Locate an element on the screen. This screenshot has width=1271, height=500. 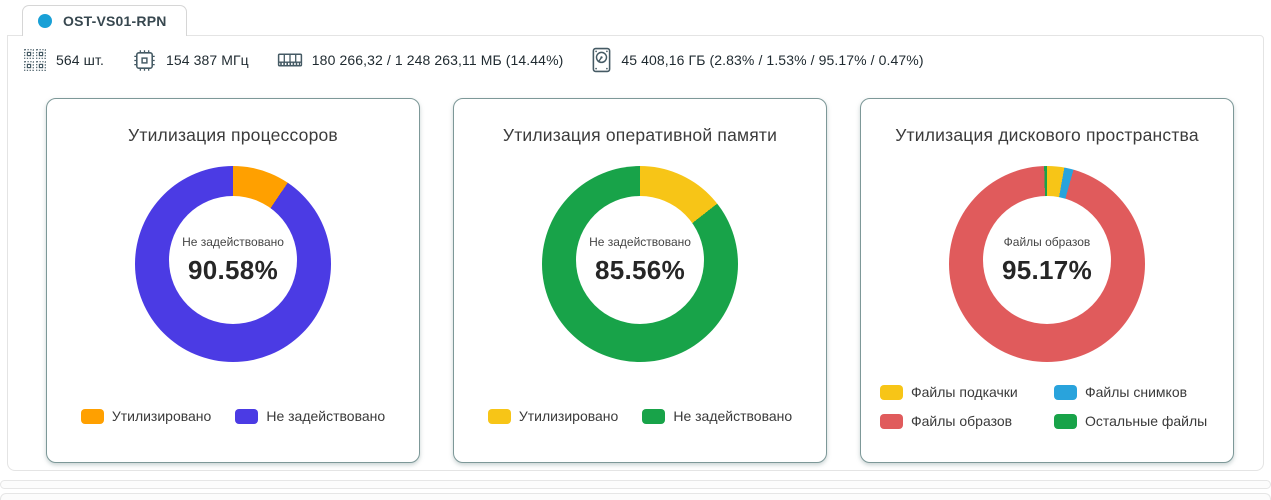
legend-item: Остальные файлы is located at coordinates (1134, 421).